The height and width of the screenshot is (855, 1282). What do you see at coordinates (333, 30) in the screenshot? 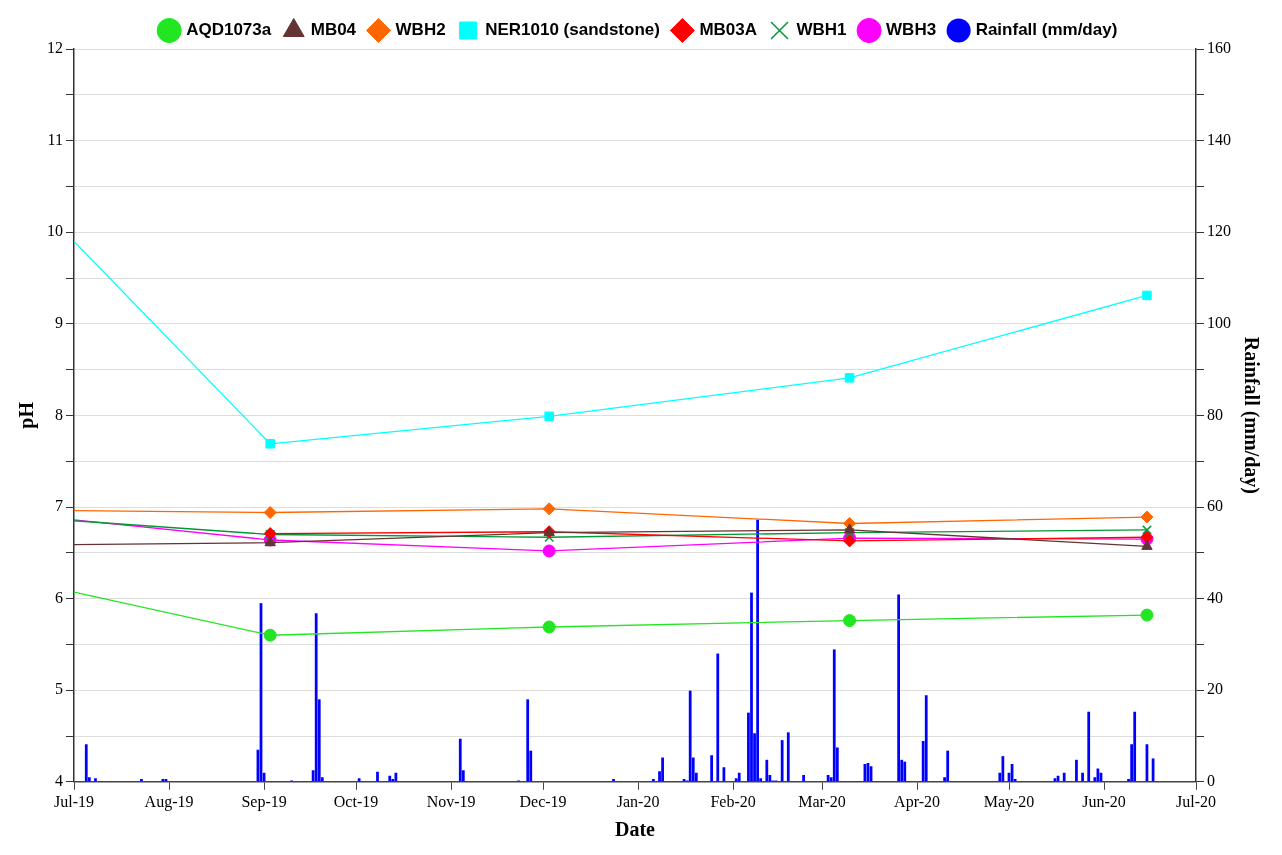
I see `legend-label: MB04` at bounding box center [333, 30].